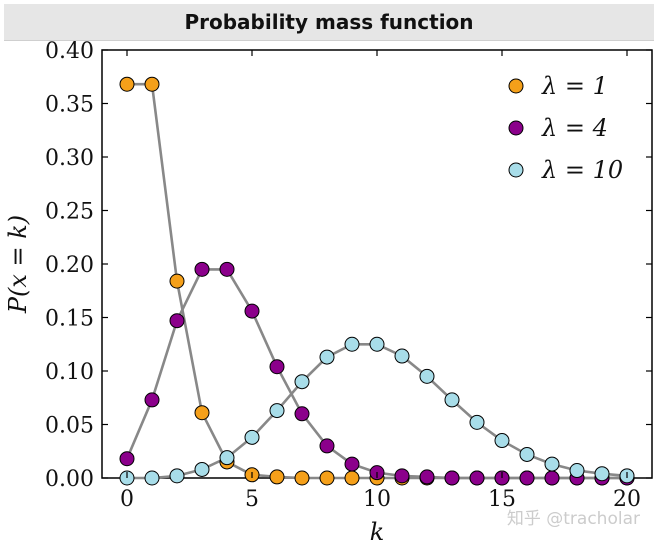  What do you see at coordinates (377, 499) in the screenshot?
I see `x-tick-label: 10` at bounding box center [377, 499].